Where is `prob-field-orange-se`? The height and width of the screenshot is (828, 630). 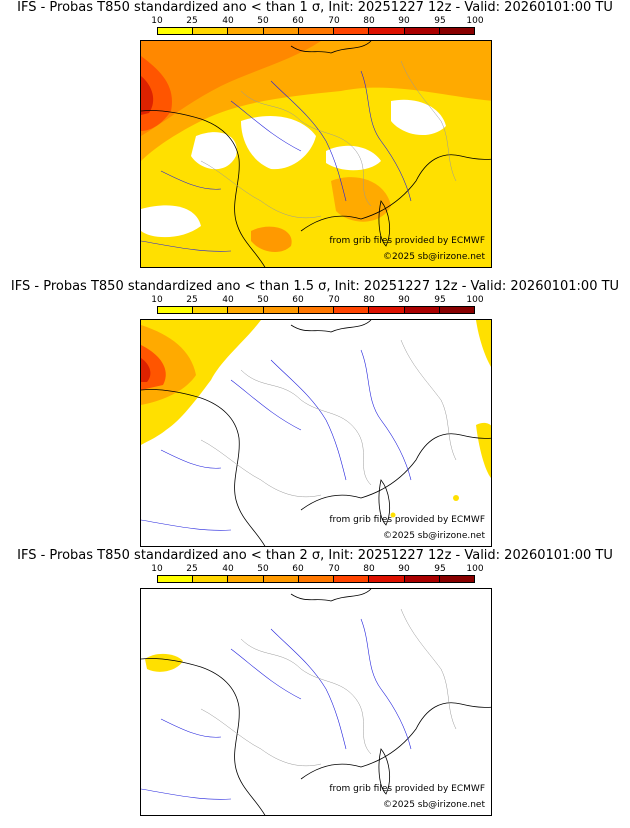 prob-field-orange-se is located at coordinates (361, 199).